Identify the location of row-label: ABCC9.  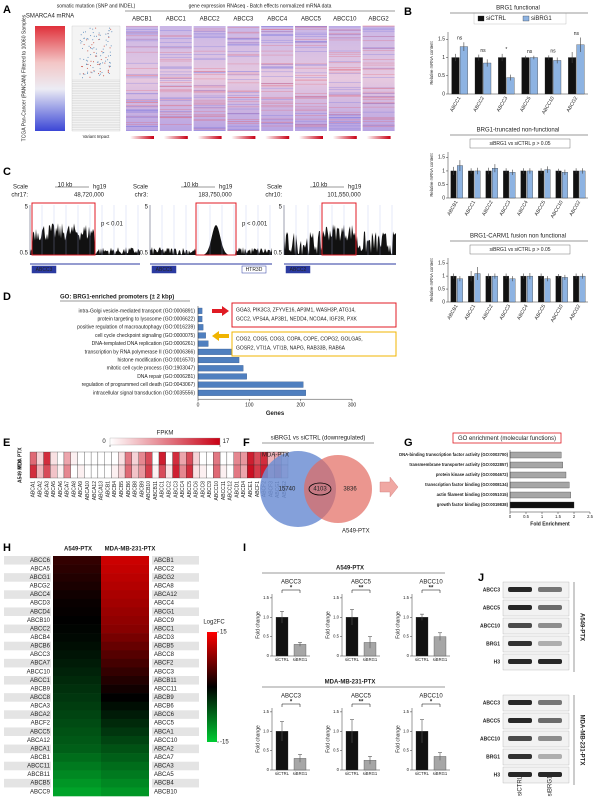
(40, 792).